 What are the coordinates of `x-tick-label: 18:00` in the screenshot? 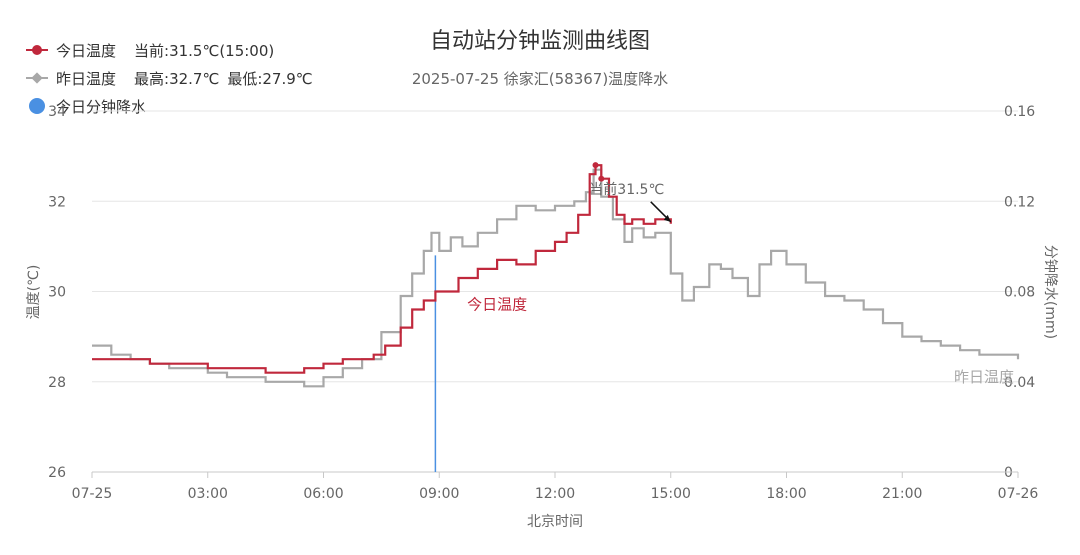 It's located at (786, 494).